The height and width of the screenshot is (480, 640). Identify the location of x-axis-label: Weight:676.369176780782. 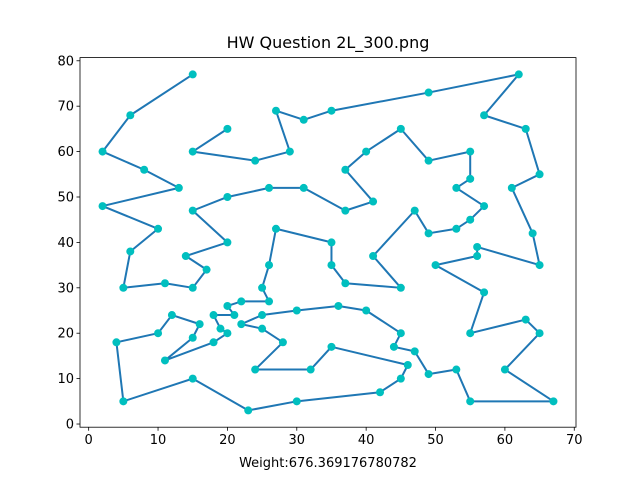
(328, 463).